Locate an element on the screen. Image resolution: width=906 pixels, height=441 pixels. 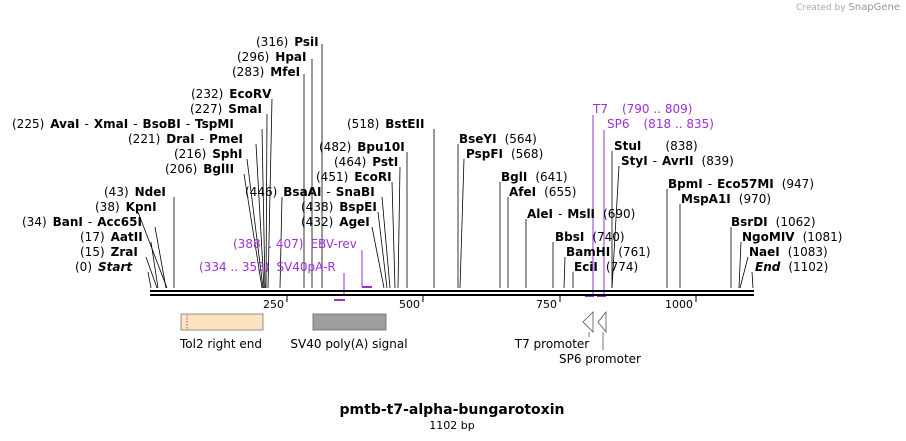
feature-label-tol2-right-end: Tol2 right end is located at coordinates (220, 344).